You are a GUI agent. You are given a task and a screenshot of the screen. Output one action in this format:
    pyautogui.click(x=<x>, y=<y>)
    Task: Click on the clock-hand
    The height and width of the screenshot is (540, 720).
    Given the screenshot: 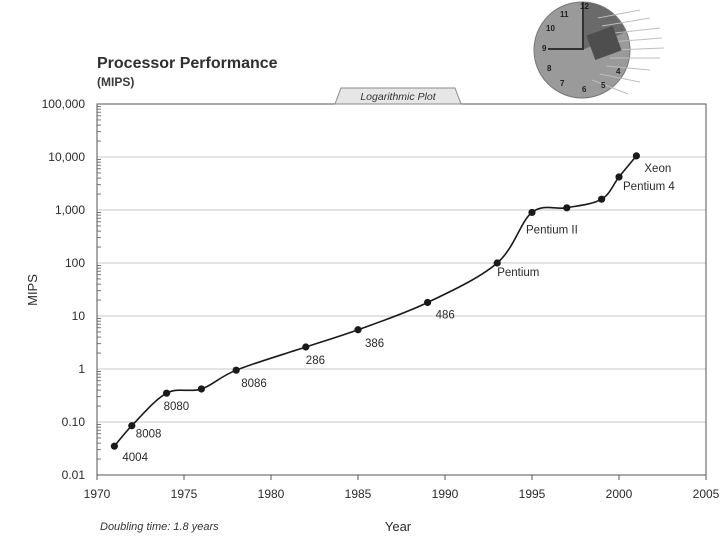 What is the action you would take?
    pyautogui.click(x=583, y=26)
    